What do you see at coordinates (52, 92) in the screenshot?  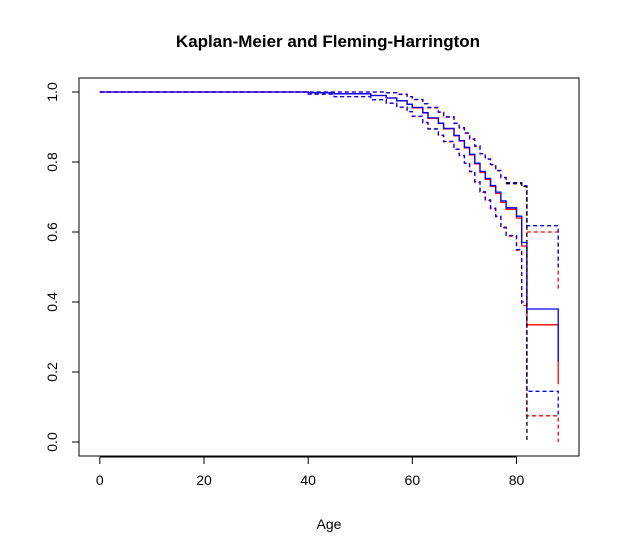 I see `y-tick-label: 1.0` at bounding box center [52, 92].